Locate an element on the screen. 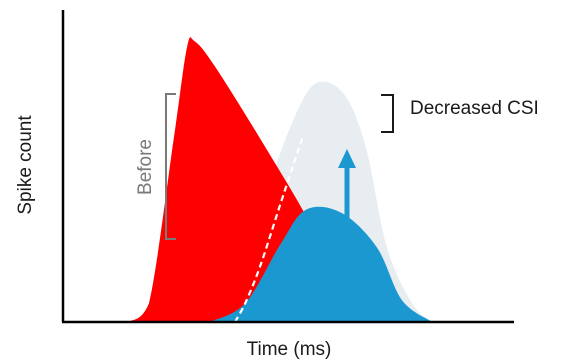 The height and width of the screenshot is (360, 569). y-axis-title: Spike count is located at coordinates (25, 165).